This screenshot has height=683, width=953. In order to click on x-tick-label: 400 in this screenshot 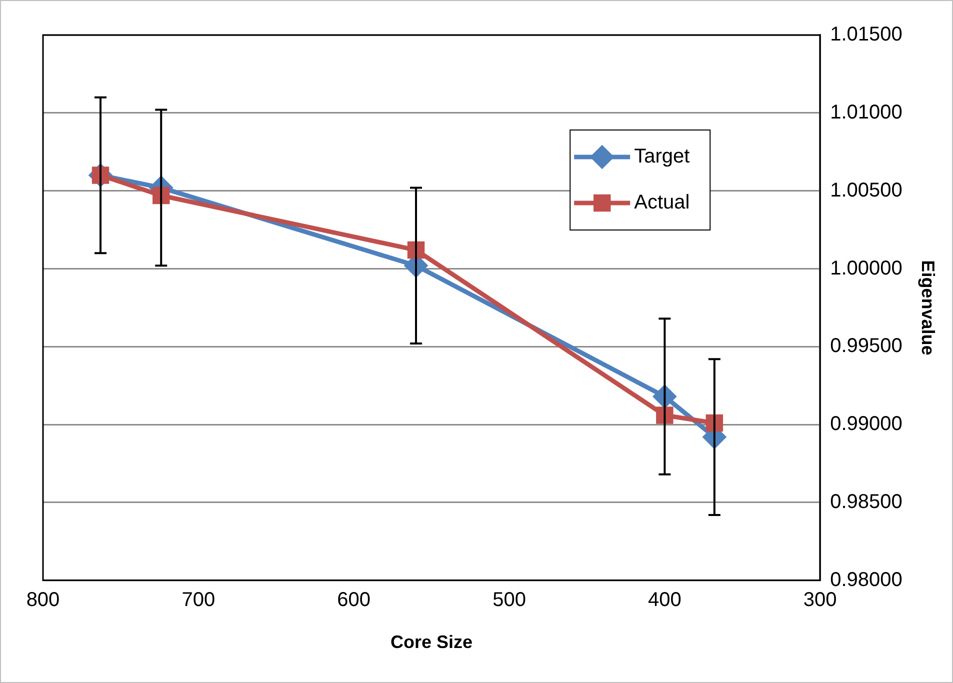, I will do `click(665, 599)`.